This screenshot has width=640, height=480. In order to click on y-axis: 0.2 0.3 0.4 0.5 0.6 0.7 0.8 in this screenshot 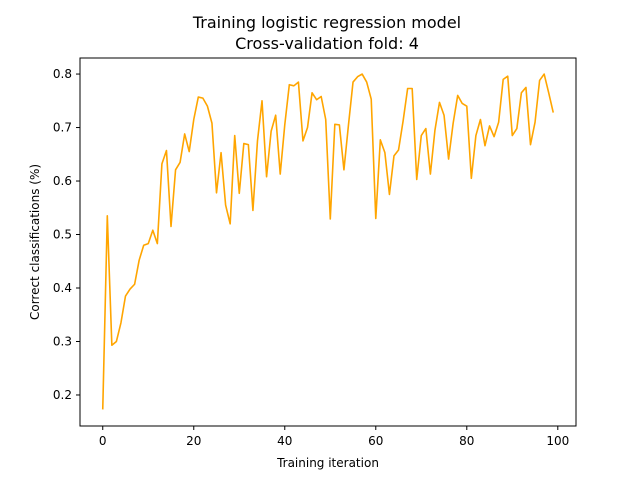, I will do `click(66, 234)`.